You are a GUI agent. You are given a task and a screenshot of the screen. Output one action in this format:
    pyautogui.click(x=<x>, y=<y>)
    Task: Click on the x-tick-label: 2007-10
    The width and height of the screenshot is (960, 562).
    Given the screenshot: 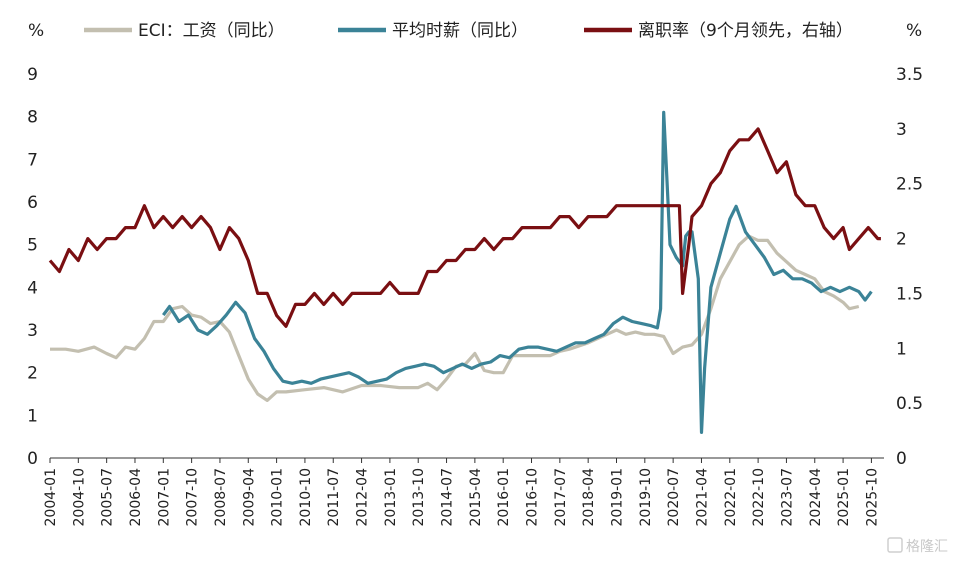 What is the action you would take?
    pyautogui.click(x=193, y=497)
    